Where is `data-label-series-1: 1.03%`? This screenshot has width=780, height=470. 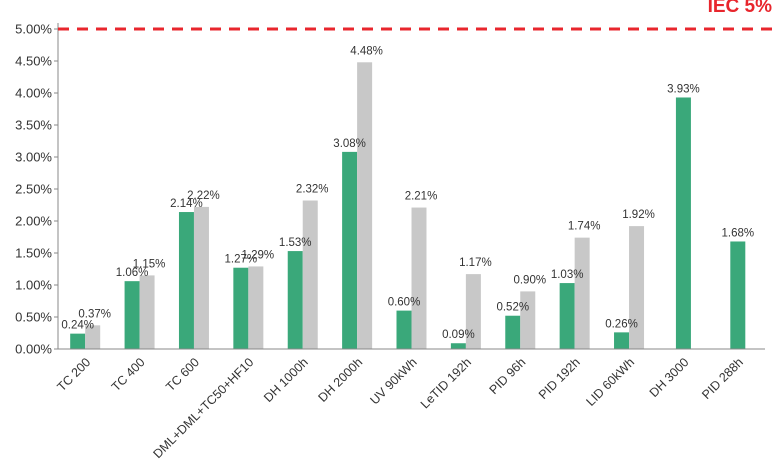 data-label-series-1: 1.03% is located at coordinates (567, 275).